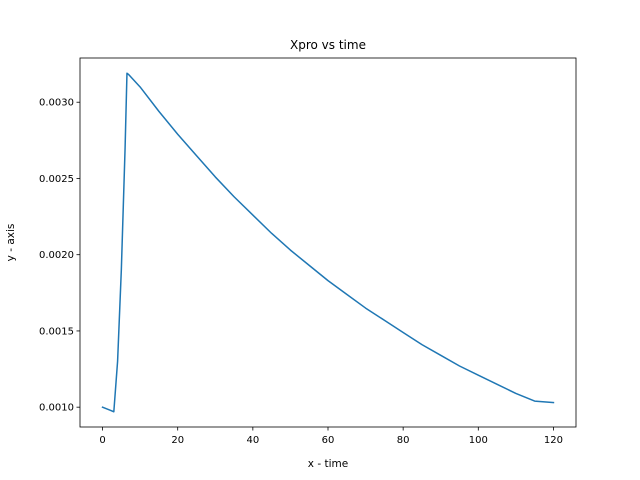  Describe the element at coordinates (478, 440) in the screenshot. I see `x-tick-label: 100` at that location.